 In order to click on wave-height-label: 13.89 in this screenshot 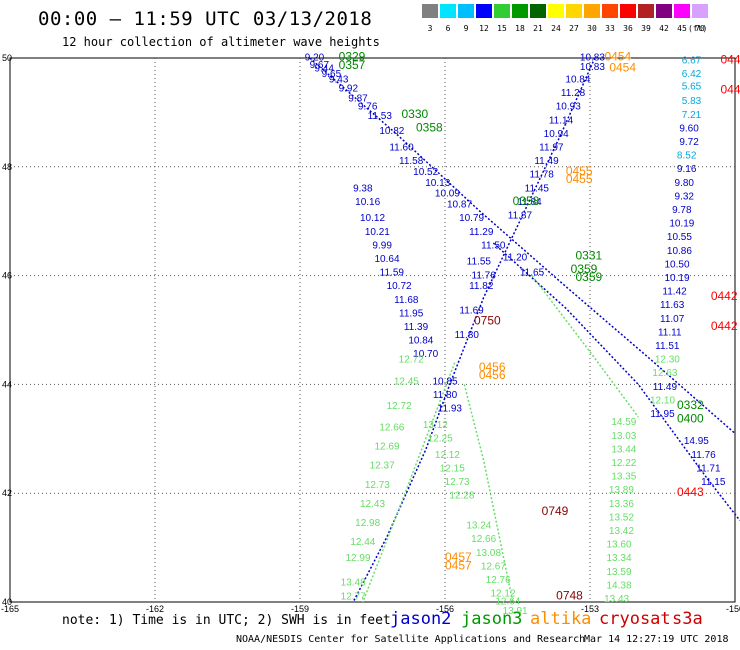, I will do `click(621, 490)`.